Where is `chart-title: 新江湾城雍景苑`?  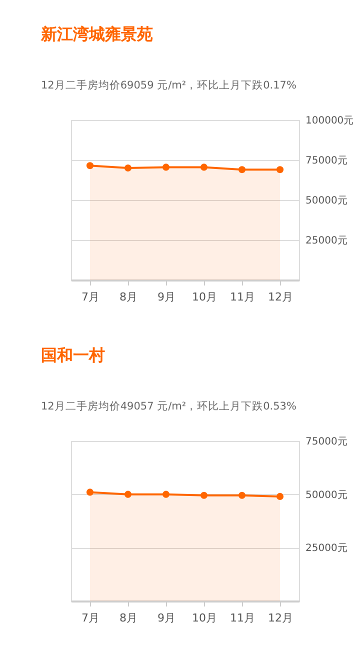
chart-title: 新江湾城雍景苑 is located at coordinates (96, 34).